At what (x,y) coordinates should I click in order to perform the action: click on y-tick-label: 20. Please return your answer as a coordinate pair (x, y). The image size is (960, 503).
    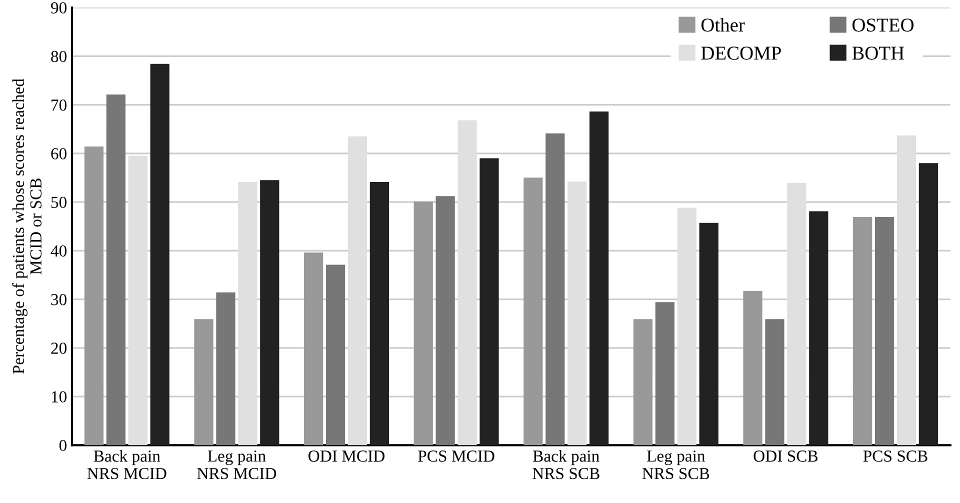
    Looking at the image, I should click on (59, 348).